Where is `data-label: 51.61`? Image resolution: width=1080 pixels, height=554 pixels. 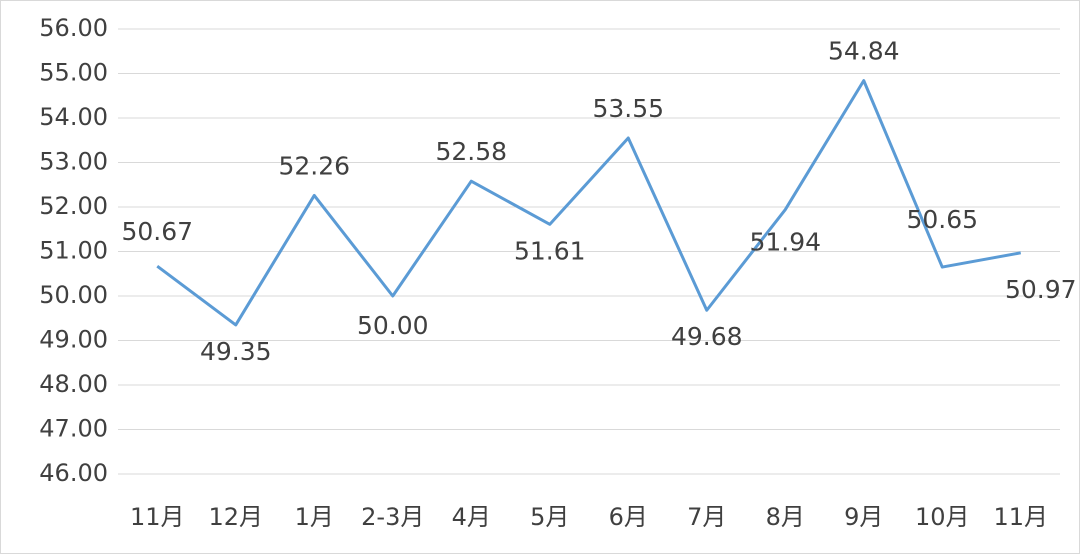
data-label: 51.61 is located at coordinates (550, 250).